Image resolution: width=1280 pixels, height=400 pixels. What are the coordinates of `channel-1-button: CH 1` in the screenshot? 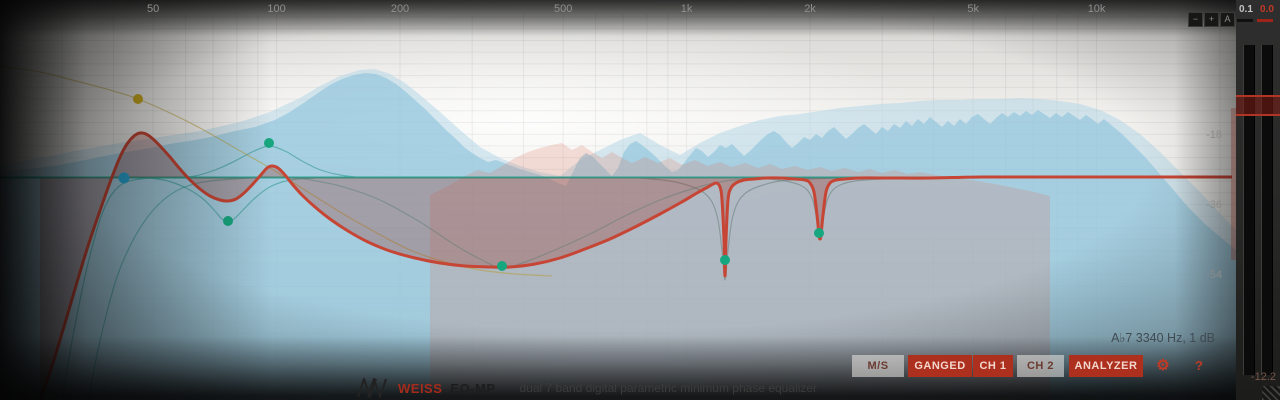 It's located at (993, 366).